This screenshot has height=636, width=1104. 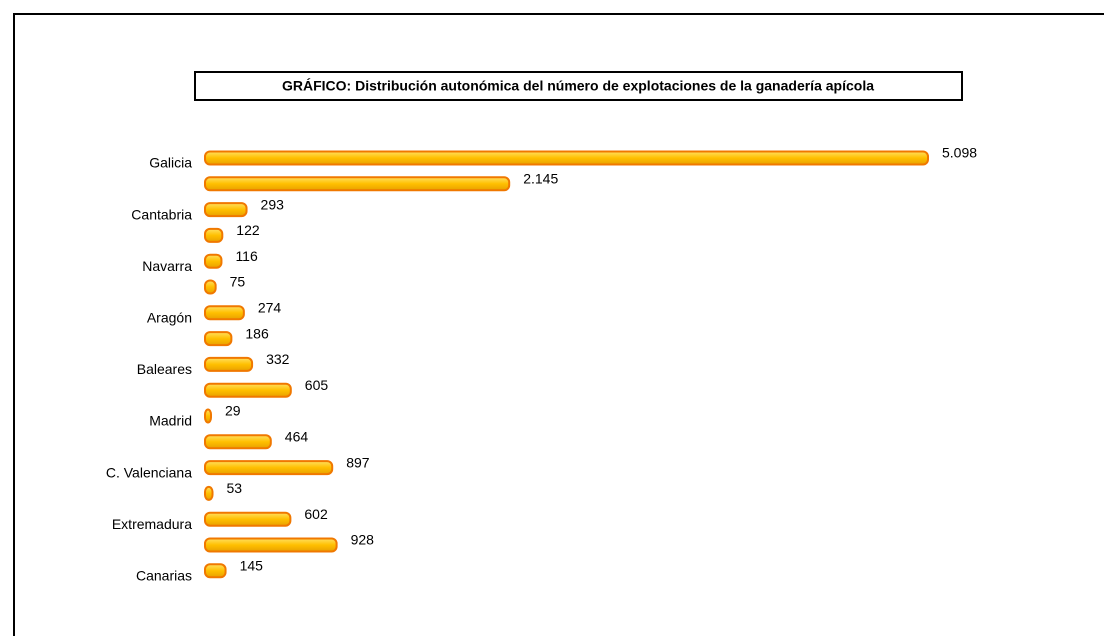 I want to click on value-label: 602, so click(x=316, y=514).